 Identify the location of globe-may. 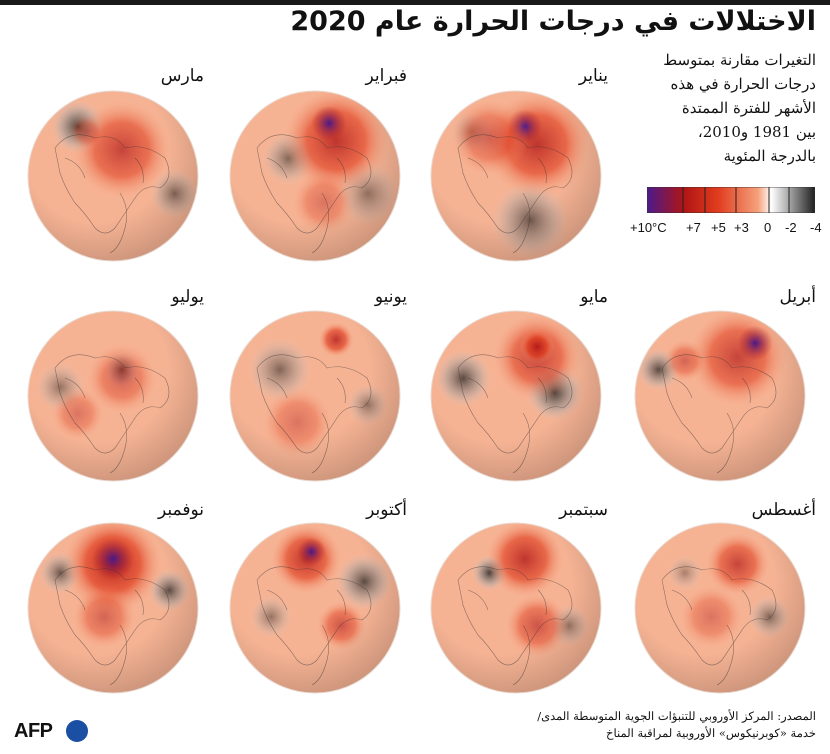
(516, 396).